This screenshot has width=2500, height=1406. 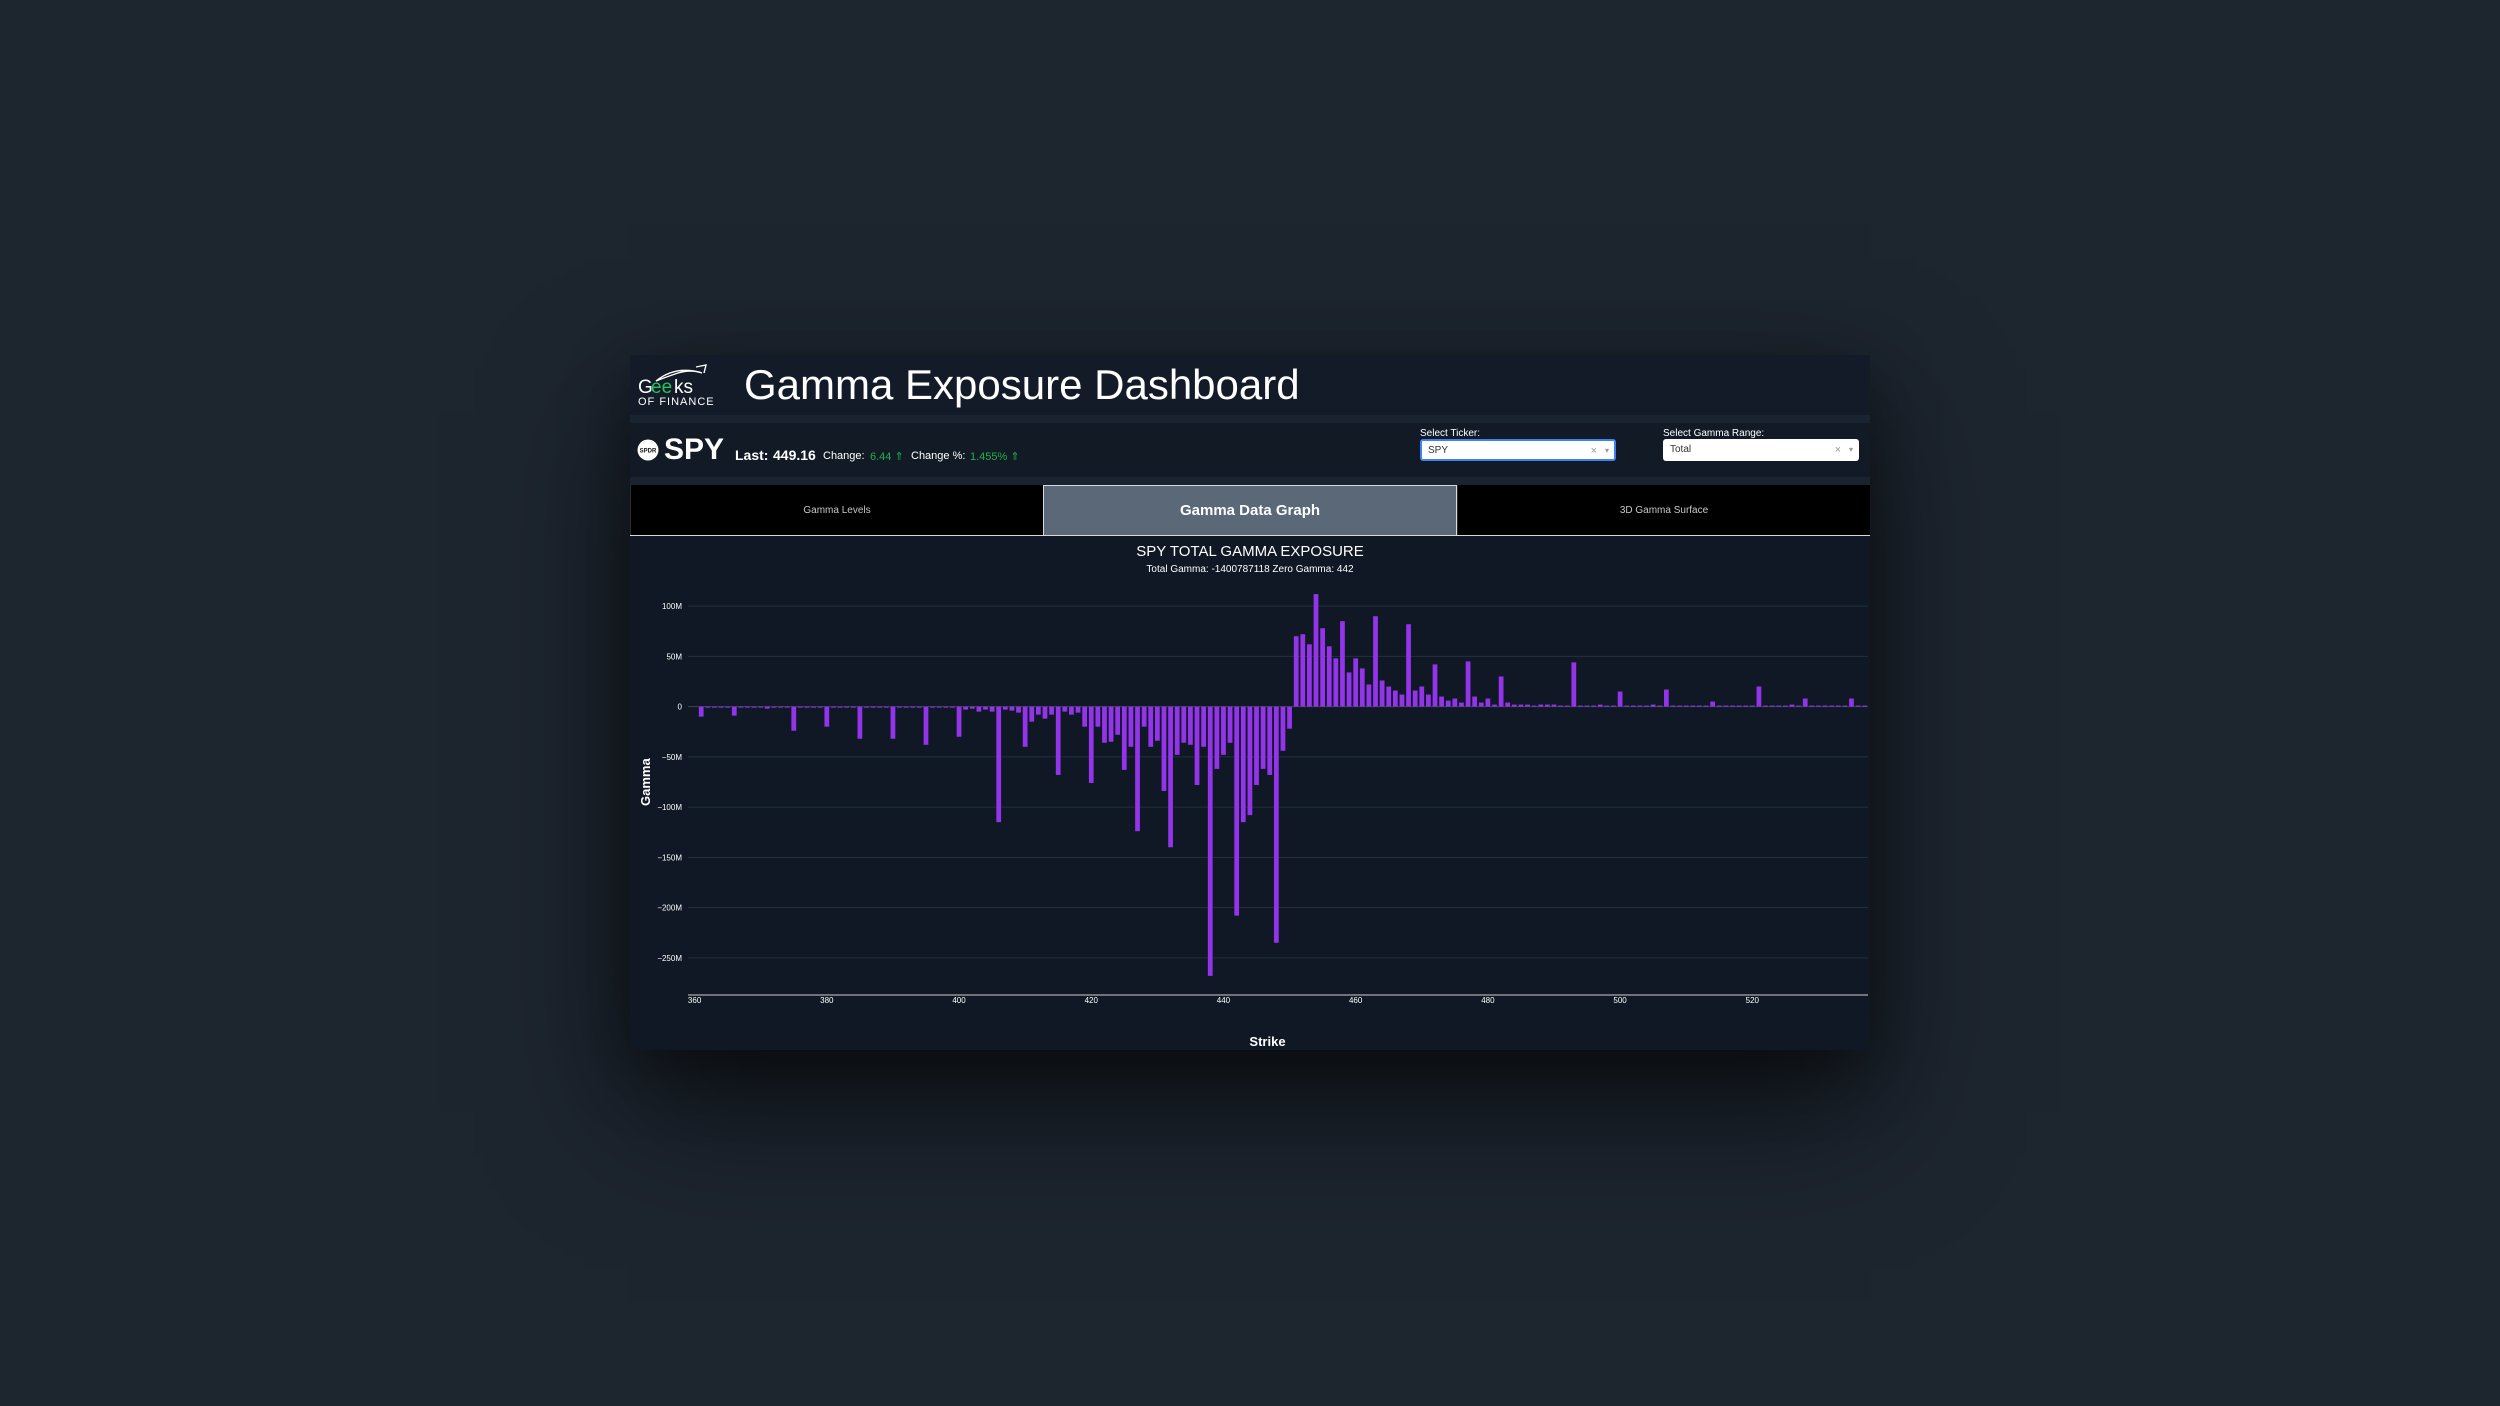 What do you see at coordinates (672, 606) in the screenshot?
I see `y-tick-label: 100M` at bounding box center [672, 606].